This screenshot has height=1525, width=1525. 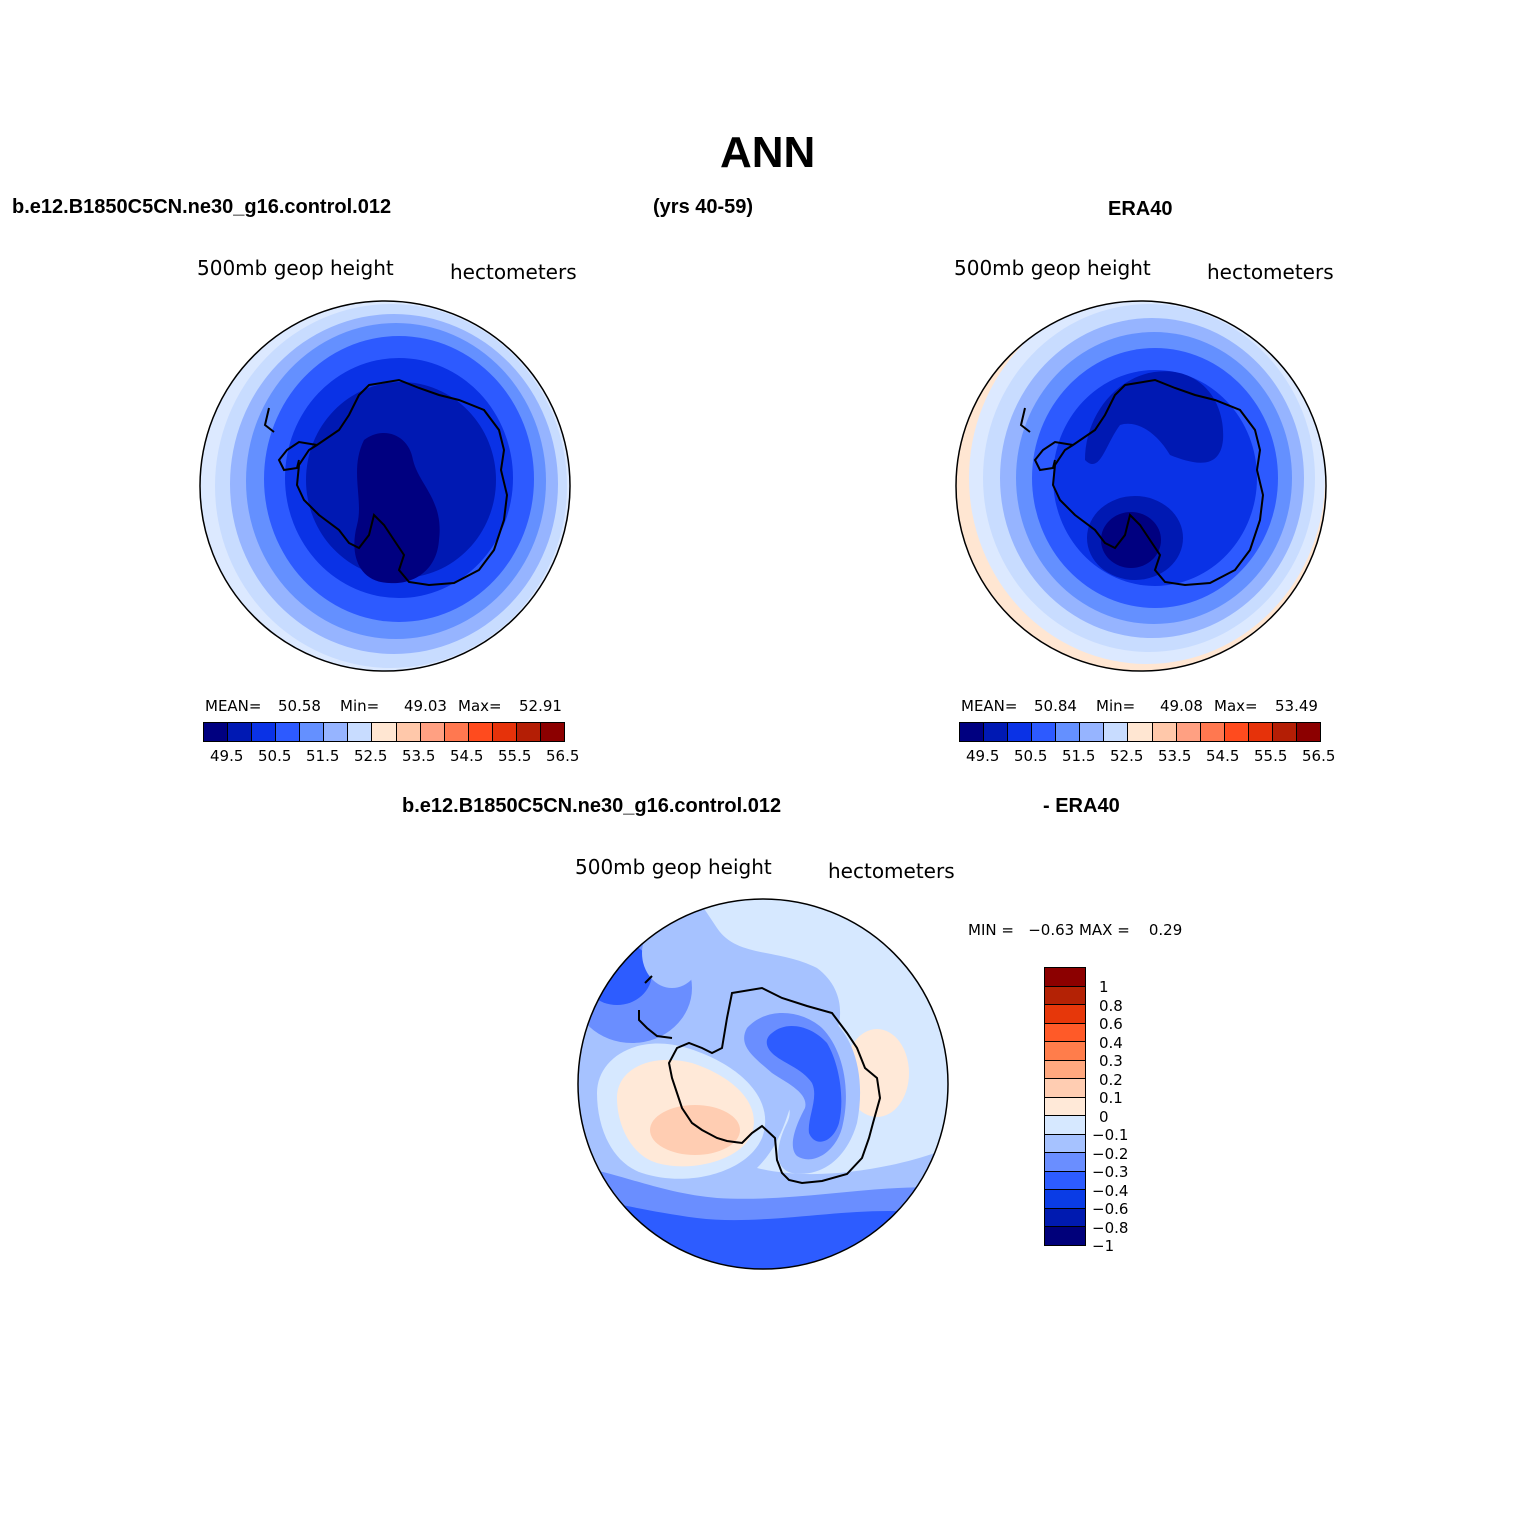 What do you see at coordinates (275, 756) in the screenshot?
I see `model-colorbar-tick-label: 50.5` at bounding box center [275, 756].